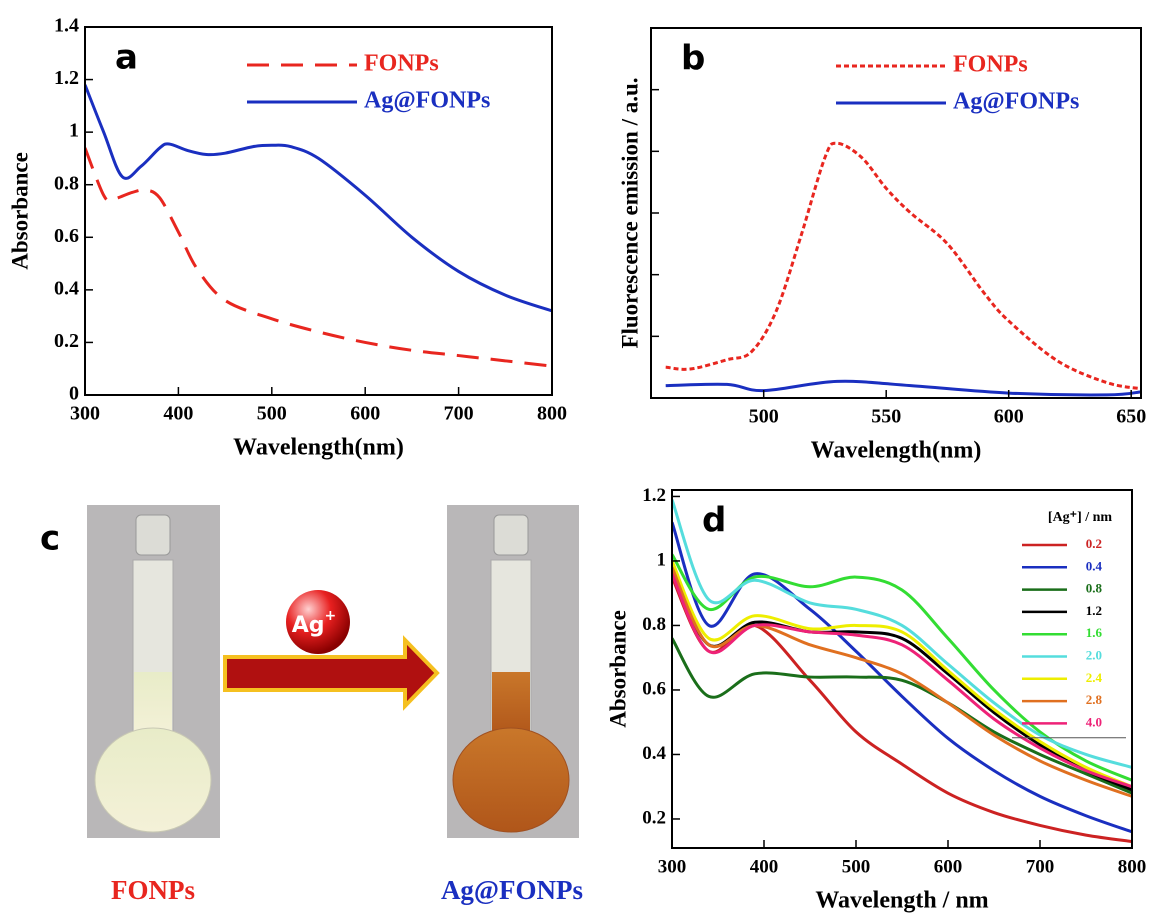 The width and height of the screenshot is (1151, 913). What do you see at coordinates (308, 625) in the screenshot?
I see `reagent: Ag` at bounding box center [308, 625].